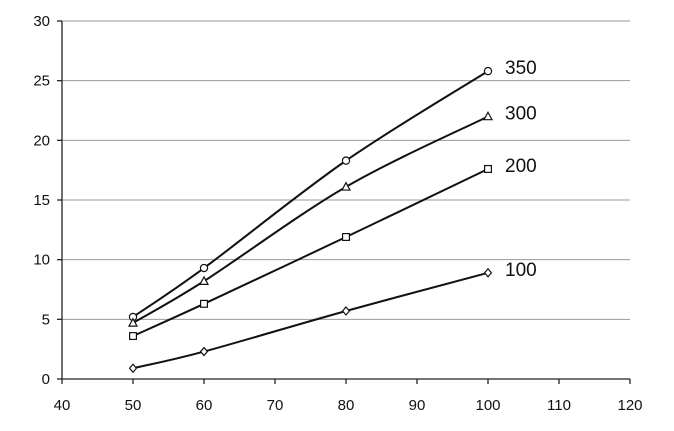 The height and width of the screenshot is (431, 674). Describe the element at coordinates (41, 200) in the screenshot. I see `y-tick-label-15: 15` at that location.